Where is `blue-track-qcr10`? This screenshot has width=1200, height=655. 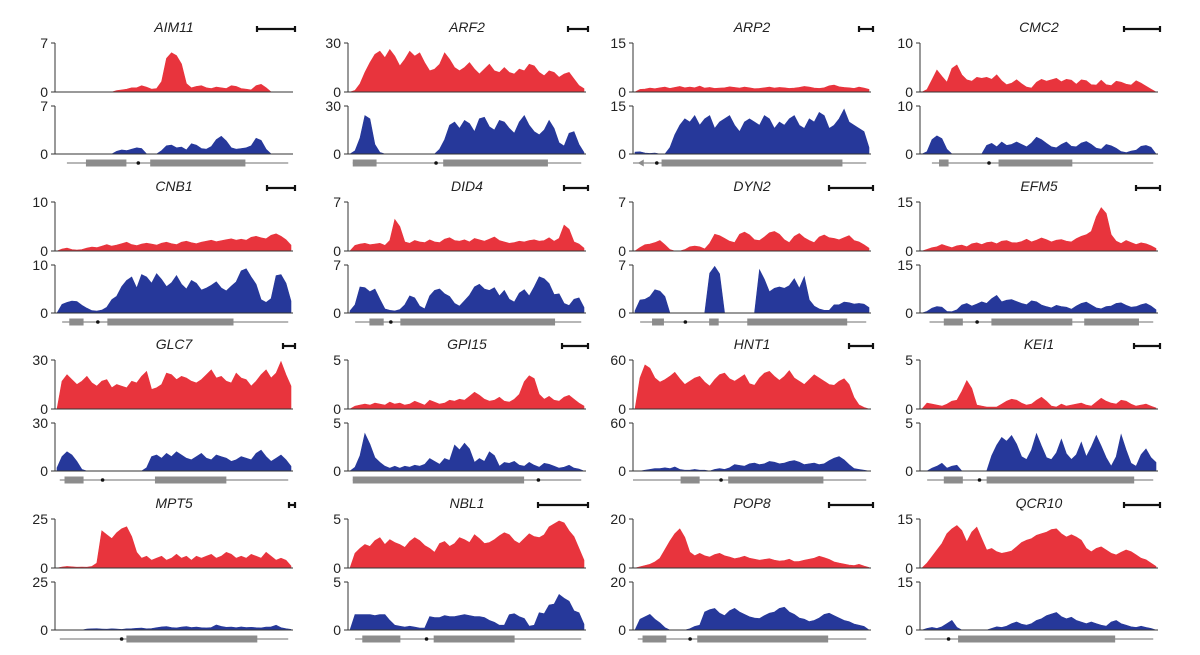
blue-track-qcr10 is located at coordinates (1039, 621).